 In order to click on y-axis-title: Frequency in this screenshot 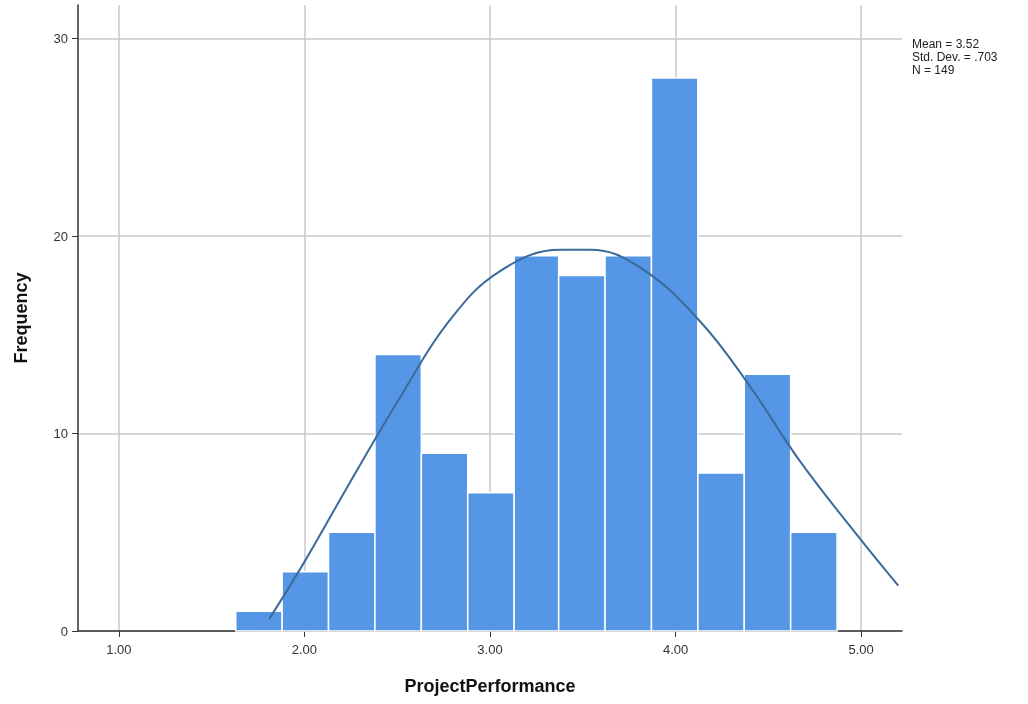, I will do `click(21, 318)`.